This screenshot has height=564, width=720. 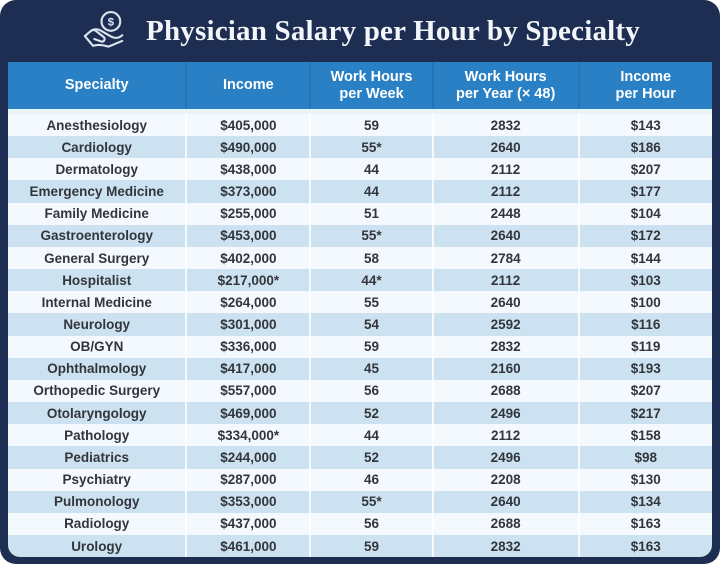 I want to click on column-header-work-hours-per-year: Work Hours per Year (× 48), so click(x=504, y=85).